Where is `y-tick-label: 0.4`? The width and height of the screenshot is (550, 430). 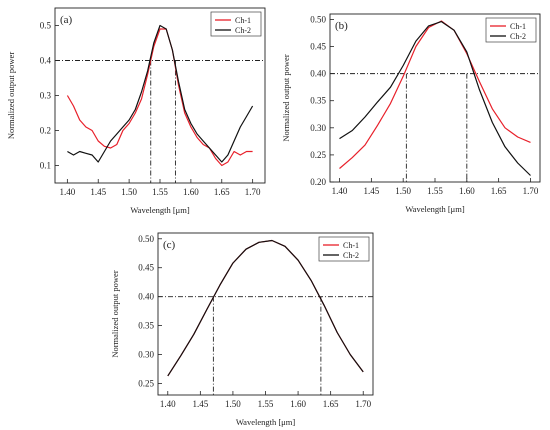 y-tick-label: 0.4 is located at coordinates (46, 61).